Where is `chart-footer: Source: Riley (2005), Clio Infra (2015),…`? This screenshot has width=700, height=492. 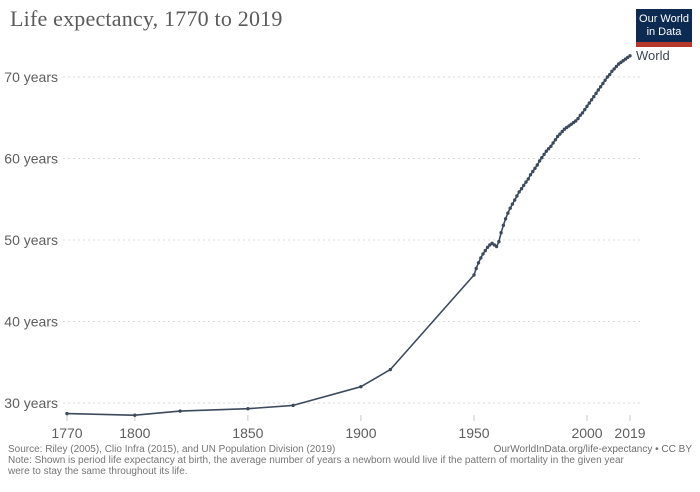
chart-footer: Source: Riley (2005), Clio Infra (2015),… is located at coordinates (350, 460).